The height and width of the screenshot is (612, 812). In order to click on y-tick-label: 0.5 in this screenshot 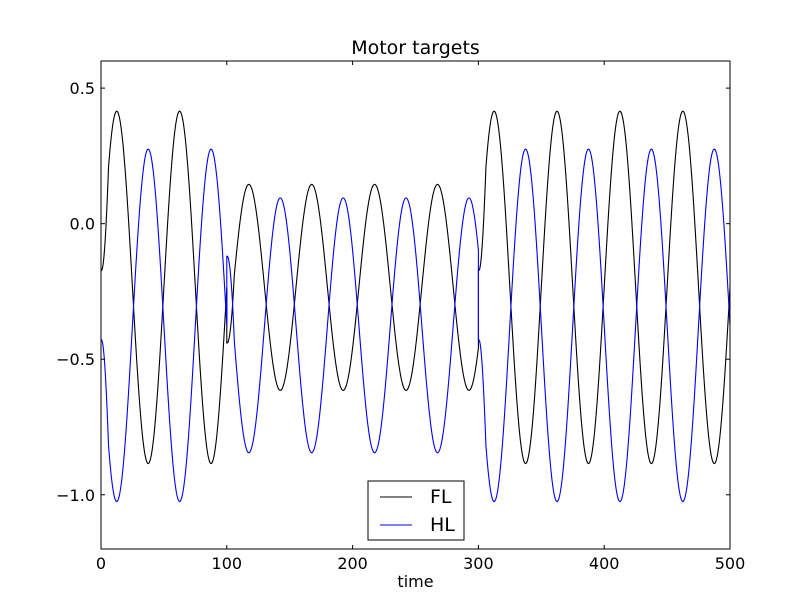, I will do `click(82, 88)`.